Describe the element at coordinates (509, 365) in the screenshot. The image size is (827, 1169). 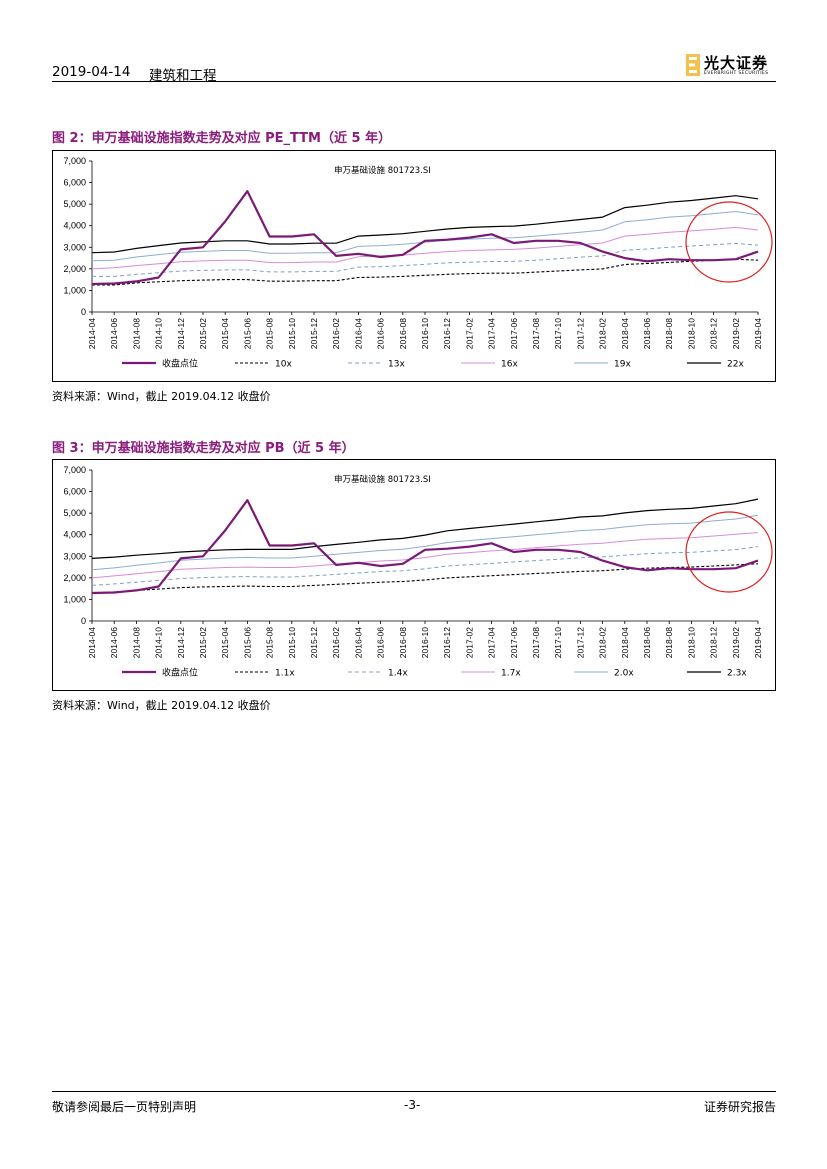
I see `legend-label-3: 16x` at that location.